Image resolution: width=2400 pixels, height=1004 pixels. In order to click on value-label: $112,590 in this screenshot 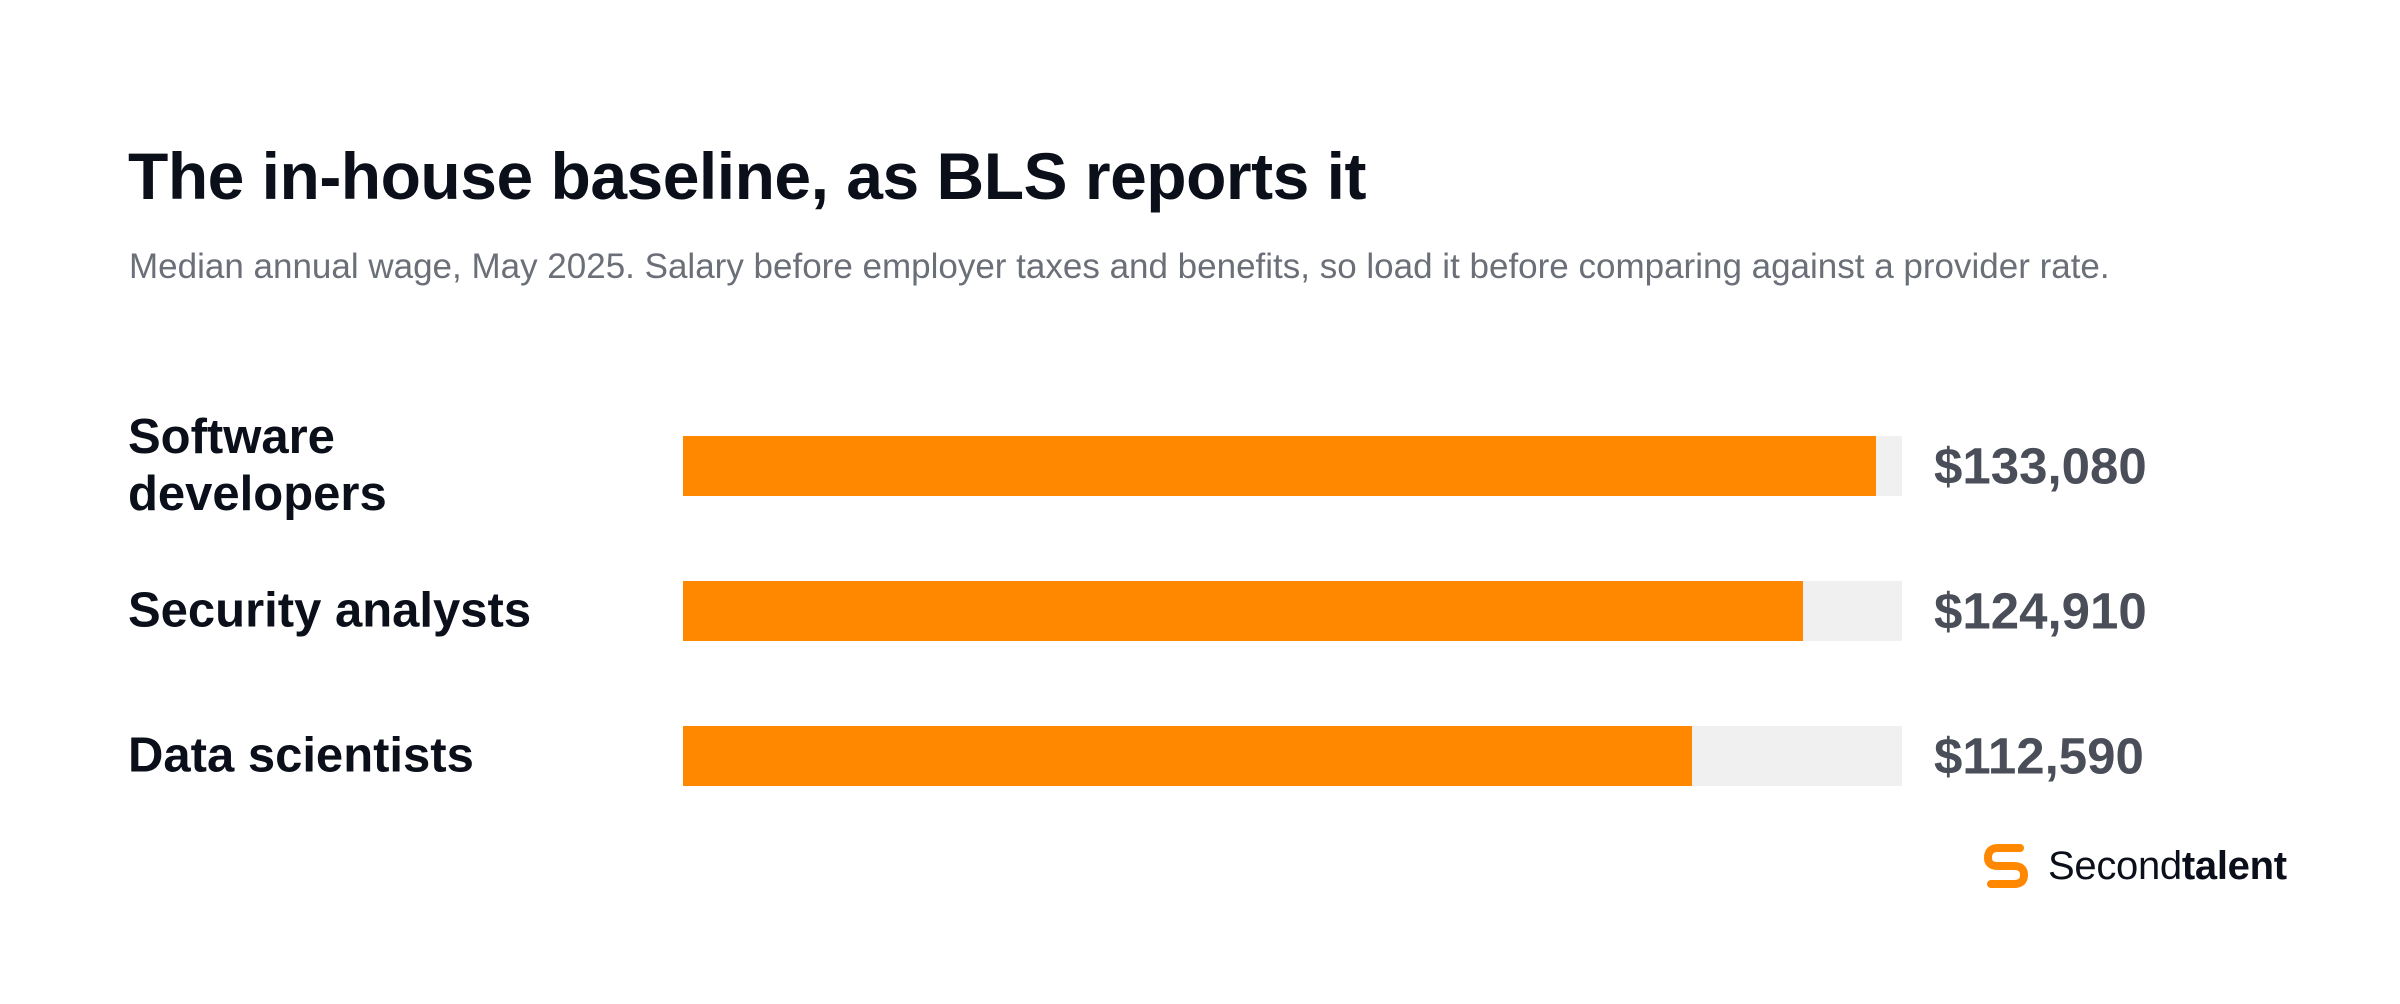, I will do `click(2039, 756)`.